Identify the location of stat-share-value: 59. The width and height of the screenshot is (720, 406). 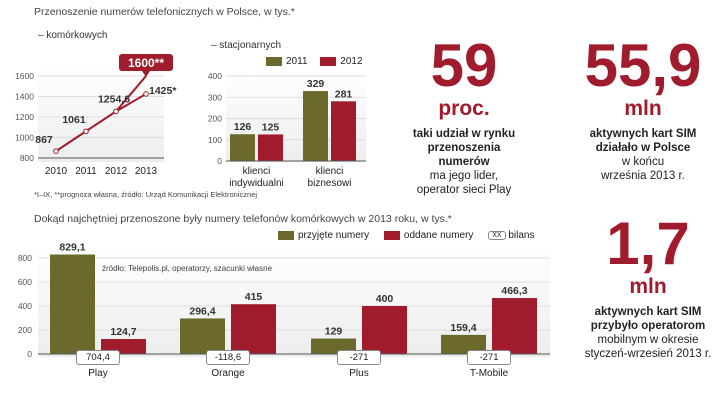
(464, 65).